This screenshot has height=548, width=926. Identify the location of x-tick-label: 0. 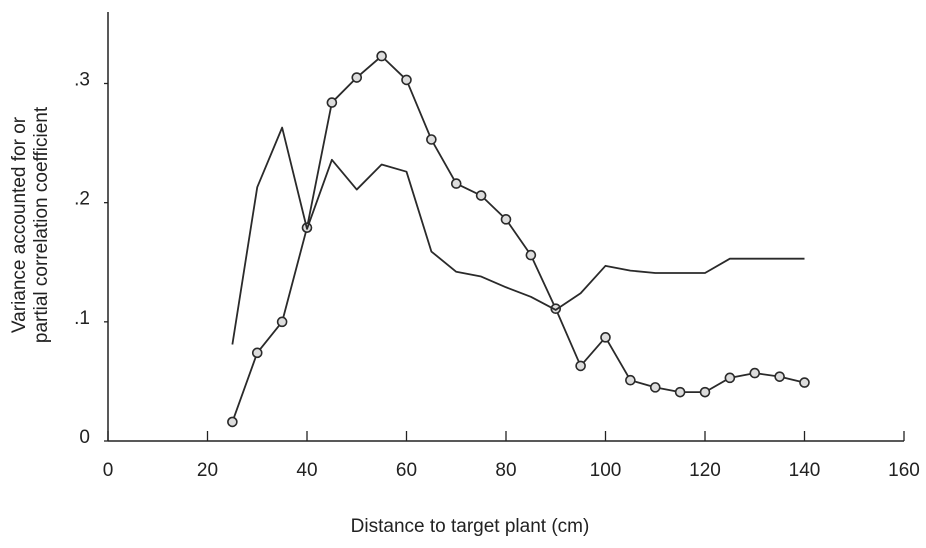
(108, 470).